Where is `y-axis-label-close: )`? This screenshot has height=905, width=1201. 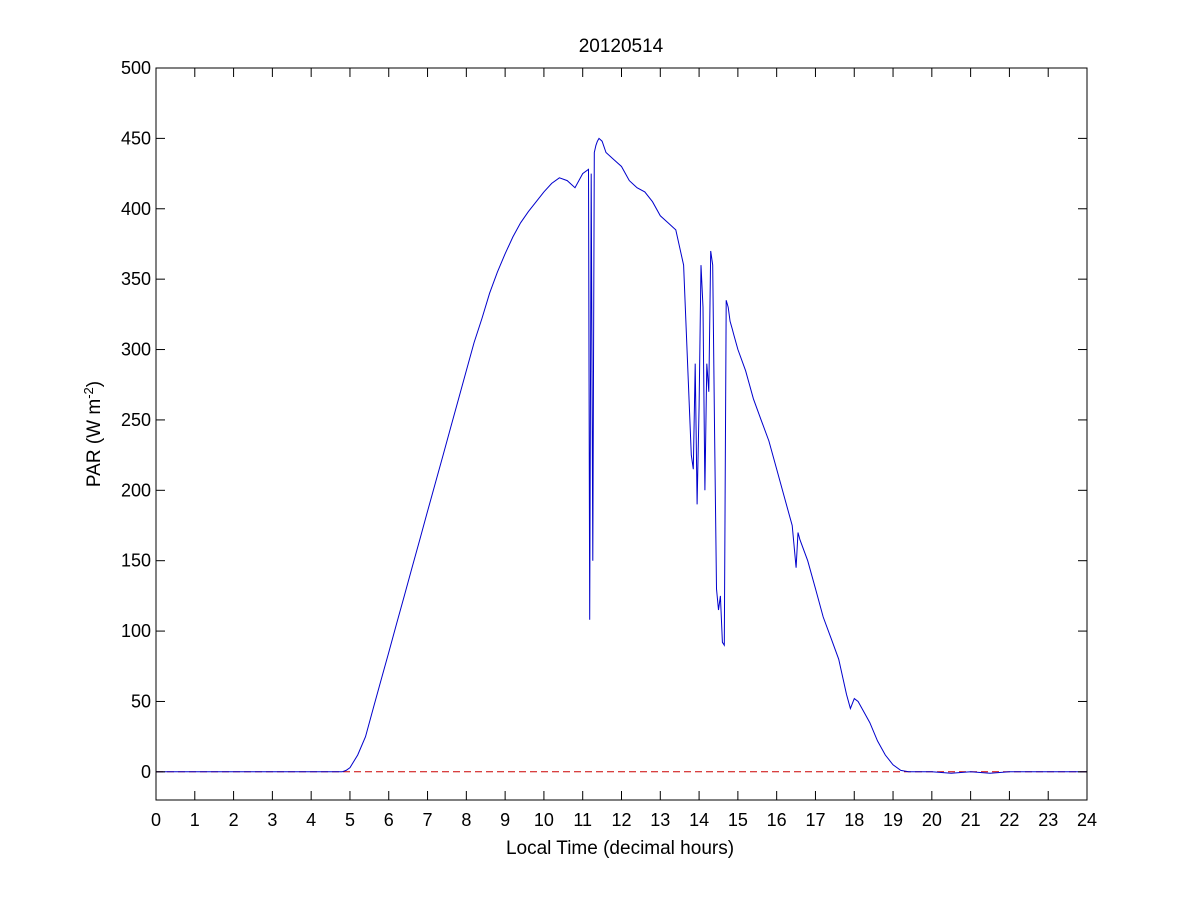 y-axis-label-close: ) is located at coordinates (94, 384).